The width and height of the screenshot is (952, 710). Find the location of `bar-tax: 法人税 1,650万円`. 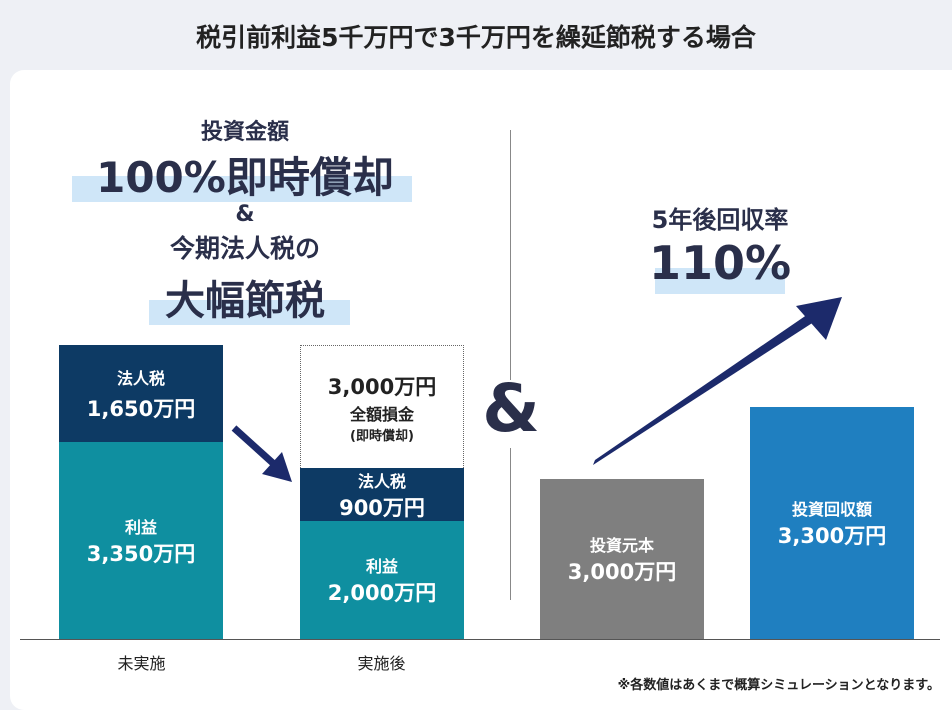

bar-tax: 法人税 1,650万円 is located at coordinates (141, 394).